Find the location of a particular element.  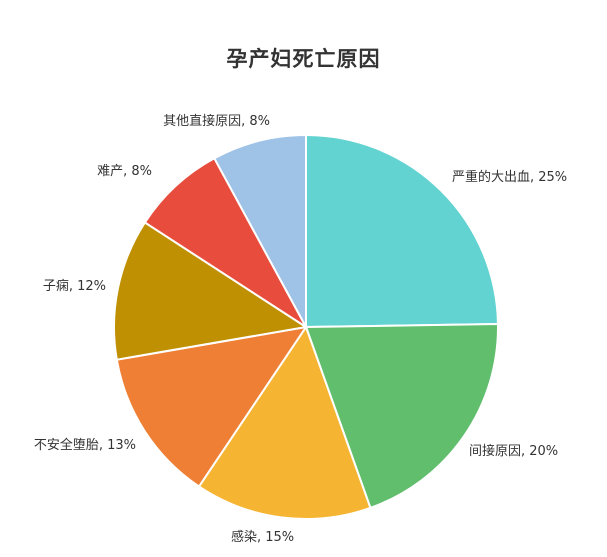

slice-label: 间接原因, 20% is located at coordinates (513, 451).